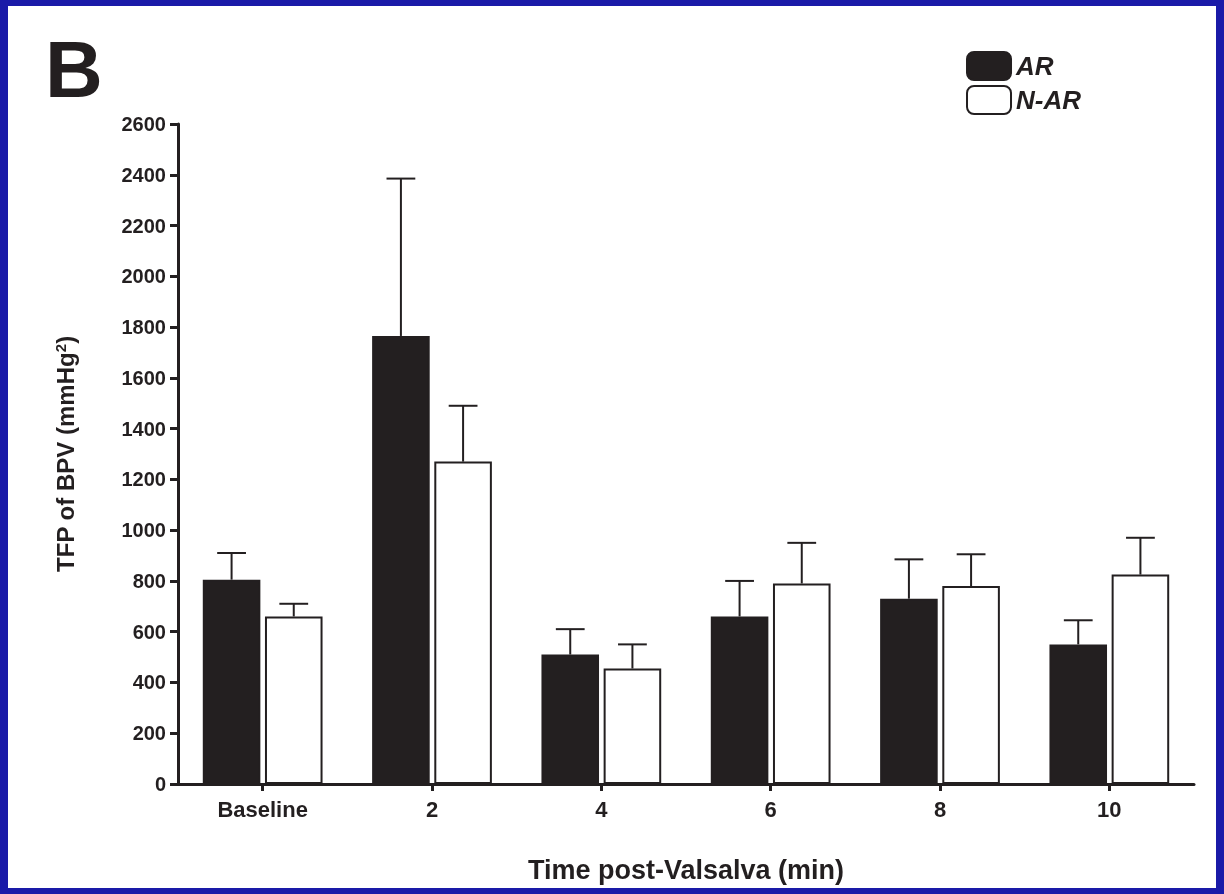 This screenshot has height=894, width=1224. I want to click on y-tick-label: 600, so click(149, 631).